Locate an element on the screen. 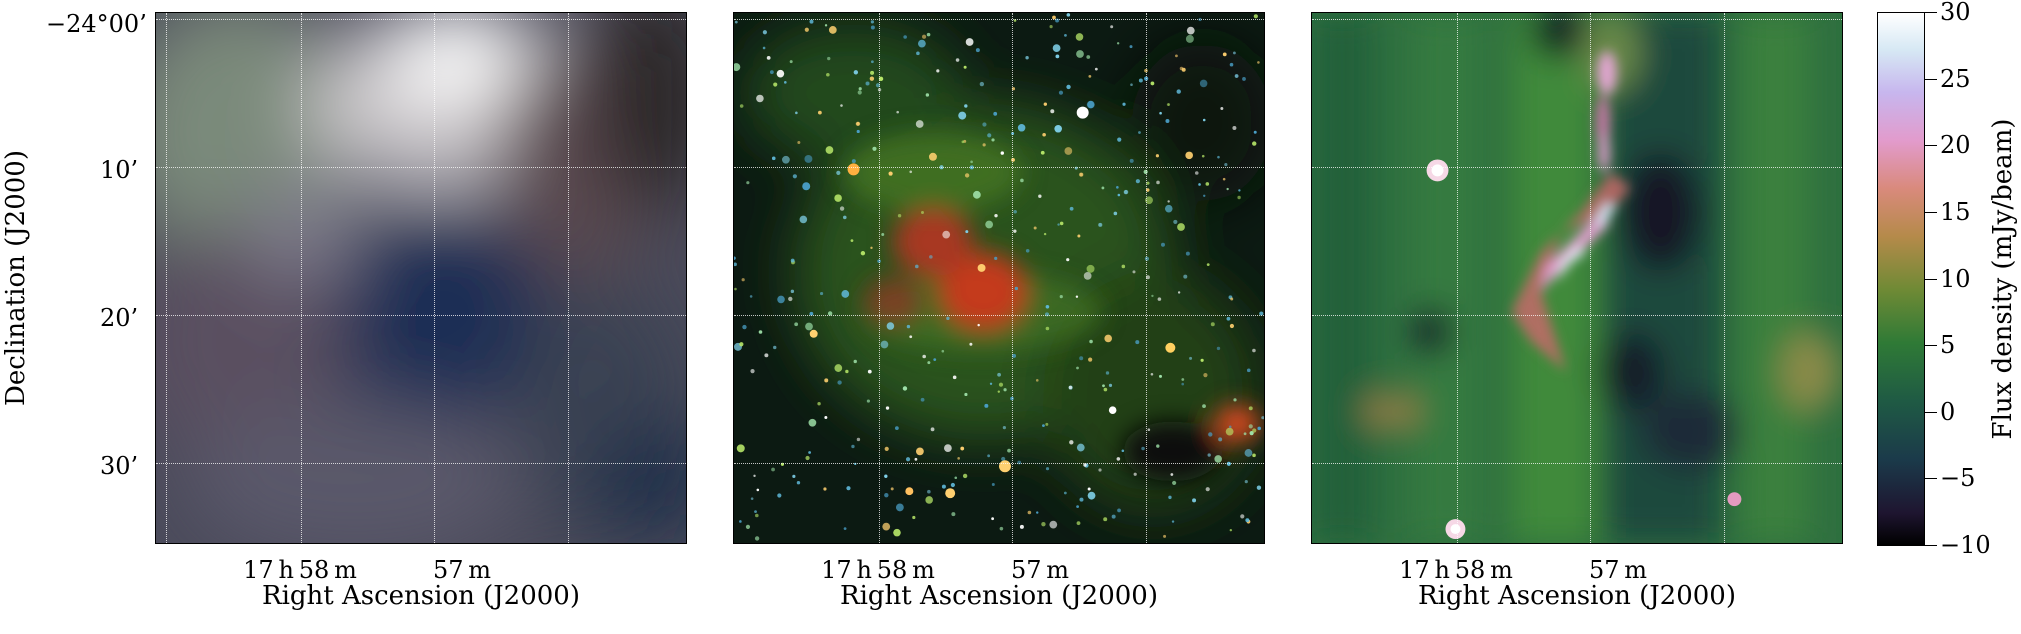 This screenshot has width=2021, height=634. x-tick-label: 17 h 58 m is located at coordinates (300, 570).